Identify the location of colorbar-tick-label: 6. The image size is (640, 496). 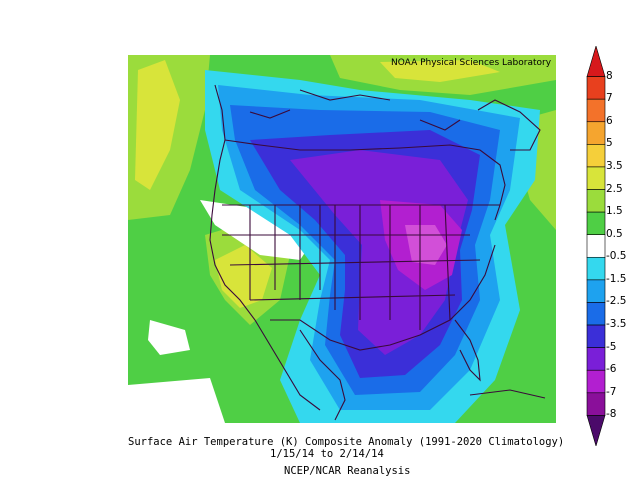
(609, 120).